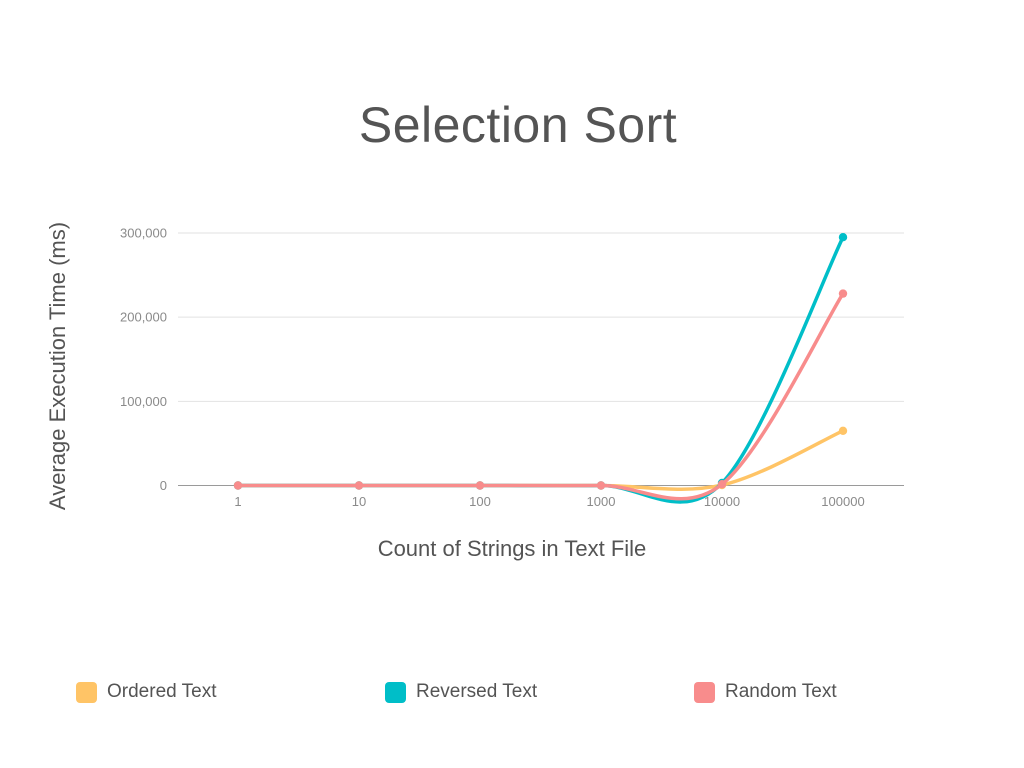 This screenshot has height=768, width=1024. Describe the element at coordinates (395, 692) in the screenshot. I see `legend-swatch-reversed` at that location.